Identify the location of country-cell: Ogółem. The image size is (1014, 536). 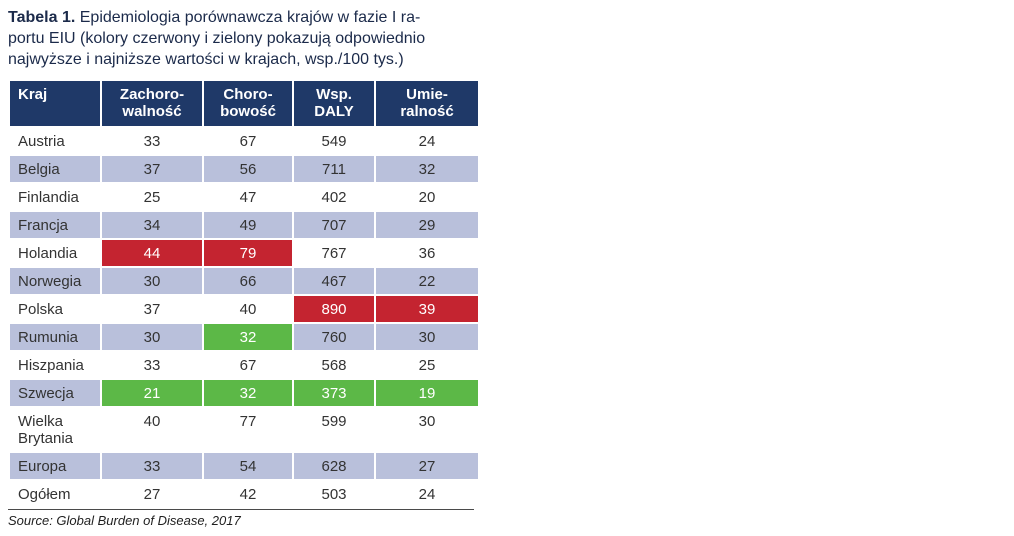
(55, 494).